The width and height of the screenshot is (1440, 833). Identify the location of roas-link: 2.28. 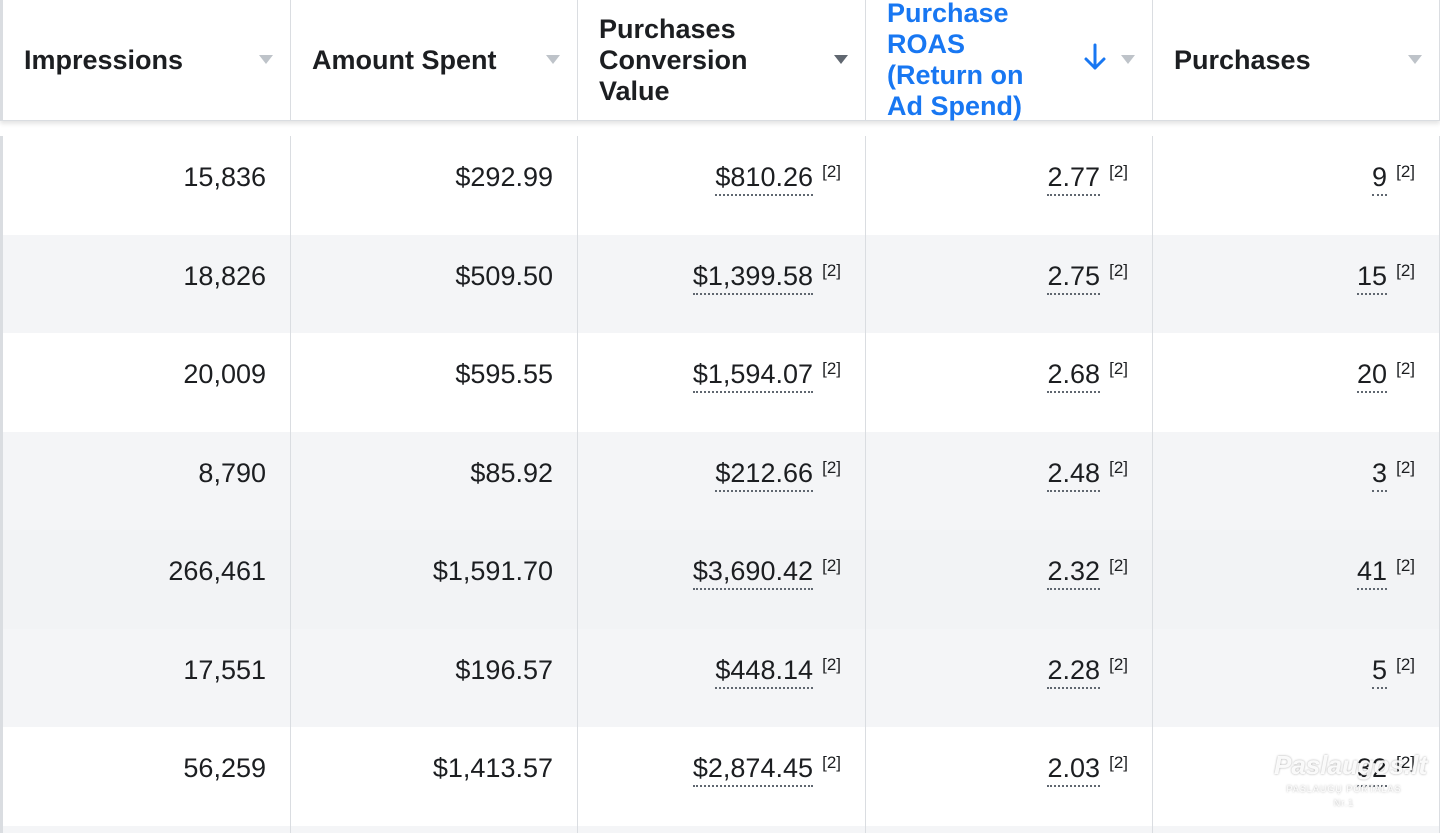
(1073, 672).